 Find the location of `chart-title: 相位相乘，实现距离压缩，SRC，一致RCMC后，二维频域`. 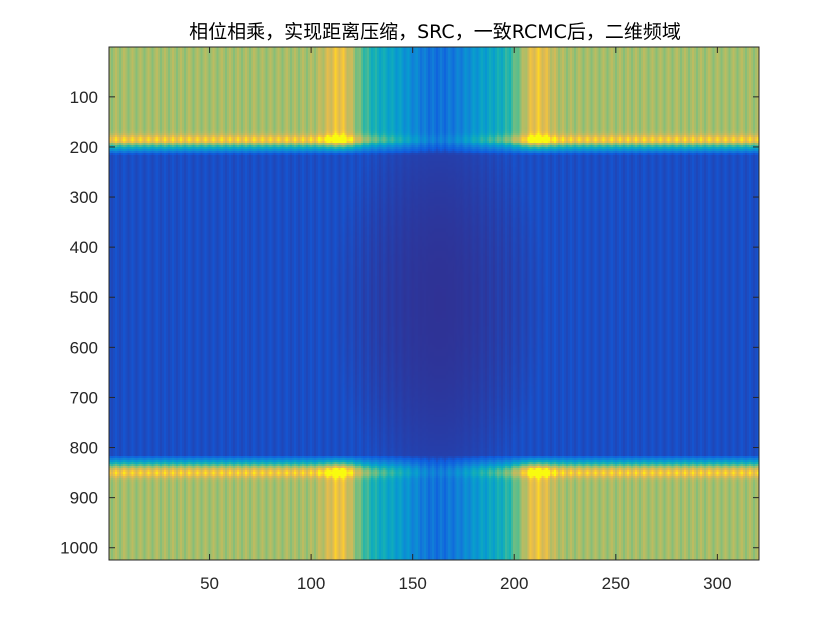

chart-title: 相位相乘，实现距离压缩，SRC，一致RCMC后，二维频域 is located at coordinates (435, 32).